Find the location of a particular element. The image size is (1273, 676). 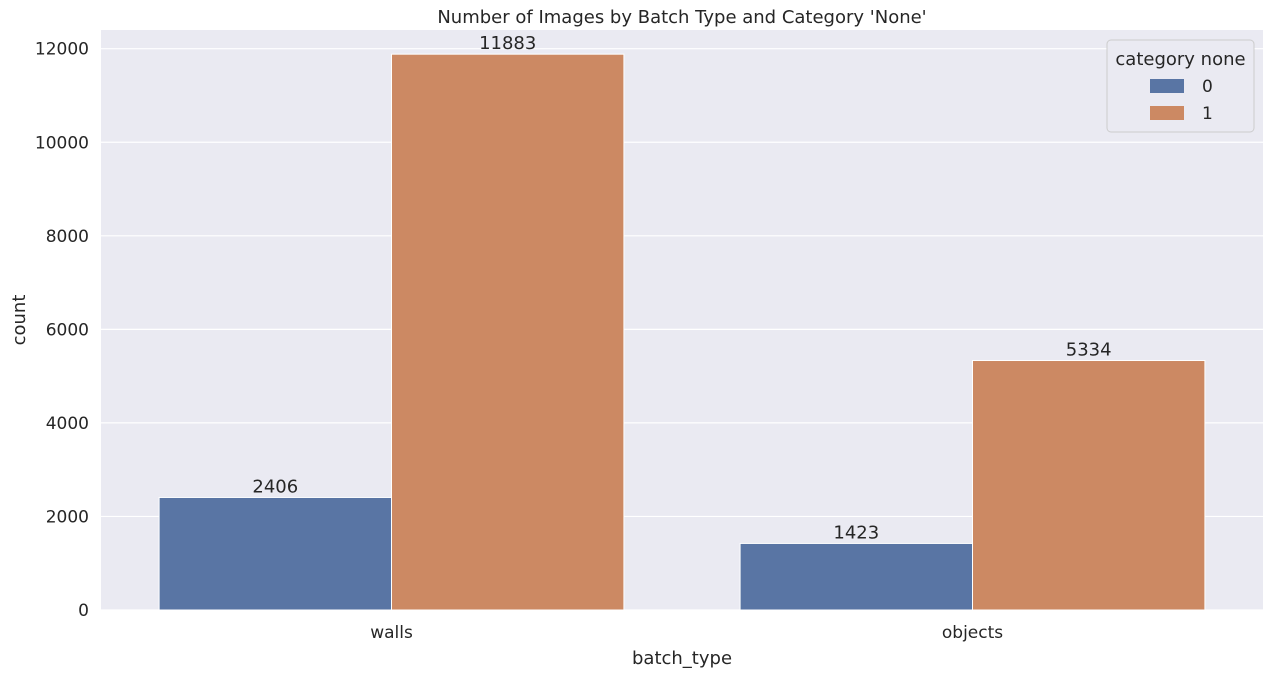

y-tick-label: 12000 is located at coordinates (62, 50).